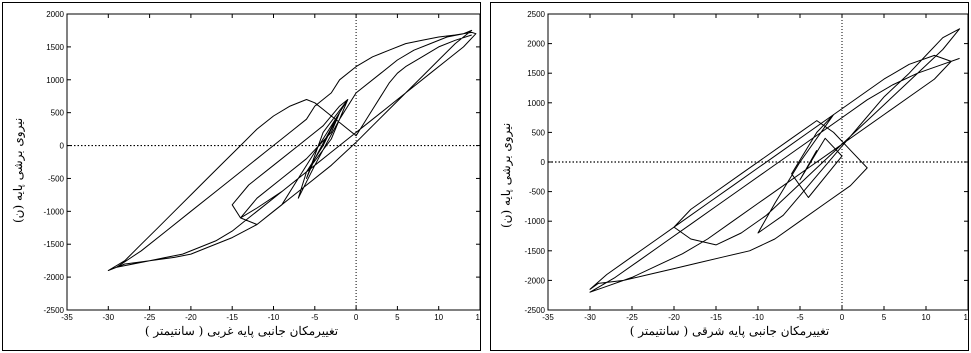 Image resolution: width=971 pixels, height=353 pixels. What do you see at coordinates (729, 331) in the screenshot?
I see `x-axis-label-east: تغییرمکان جانبی پایه شرقی ( سانتیمتر )` at bounding box center [729, 331].